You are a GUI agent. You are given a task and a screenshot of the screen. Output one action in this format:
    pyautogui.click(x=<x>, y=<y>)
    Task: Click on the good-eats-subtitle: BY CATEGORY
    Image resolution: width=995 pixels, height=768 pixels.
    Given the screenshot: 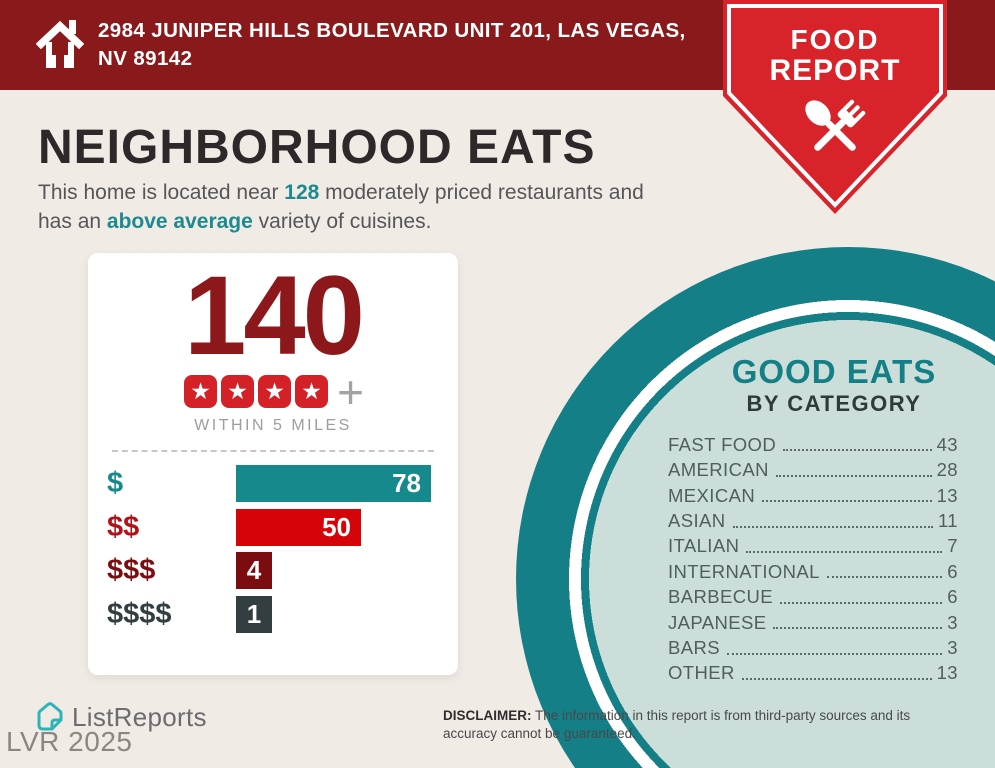 What is the action you would take?
    pyautogui.click(x=834, y=403)
    